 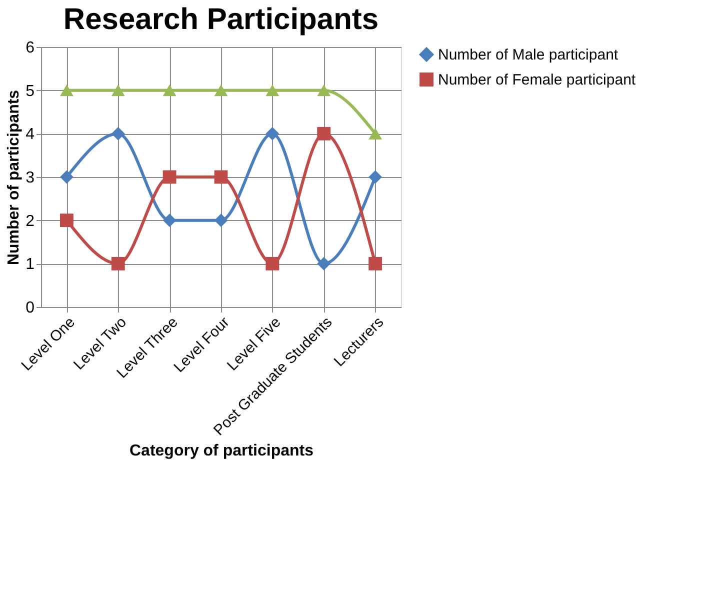 I want to click on legend-label: Number of Male participant, so click(x=528, y=55).